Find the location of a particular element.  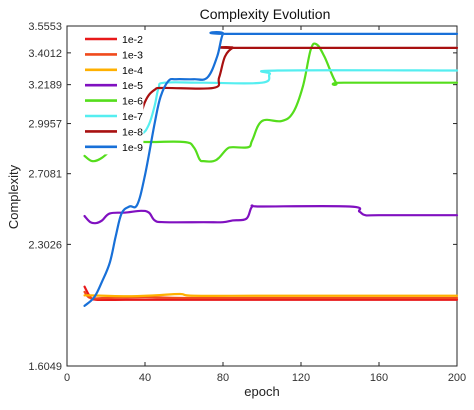

x-tick-label: 160 is located at coordinates (379, 378).